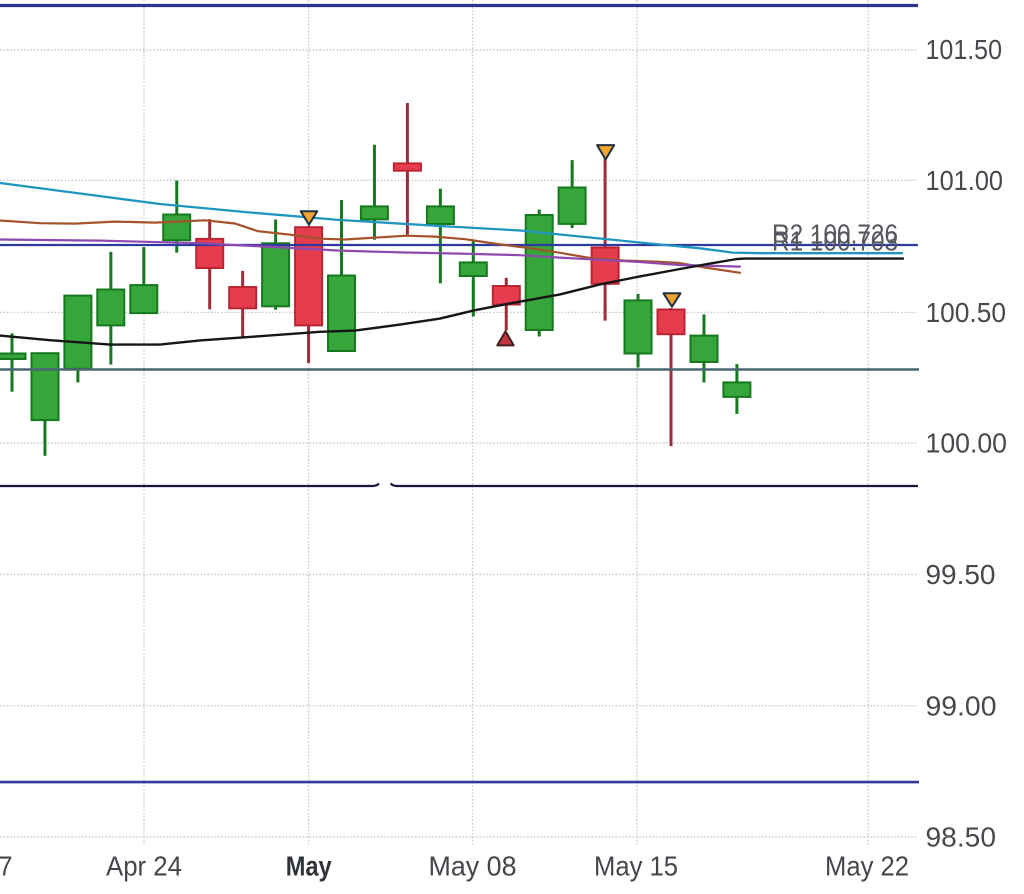  I want to click on svg-text: 7, so click(6, 866).